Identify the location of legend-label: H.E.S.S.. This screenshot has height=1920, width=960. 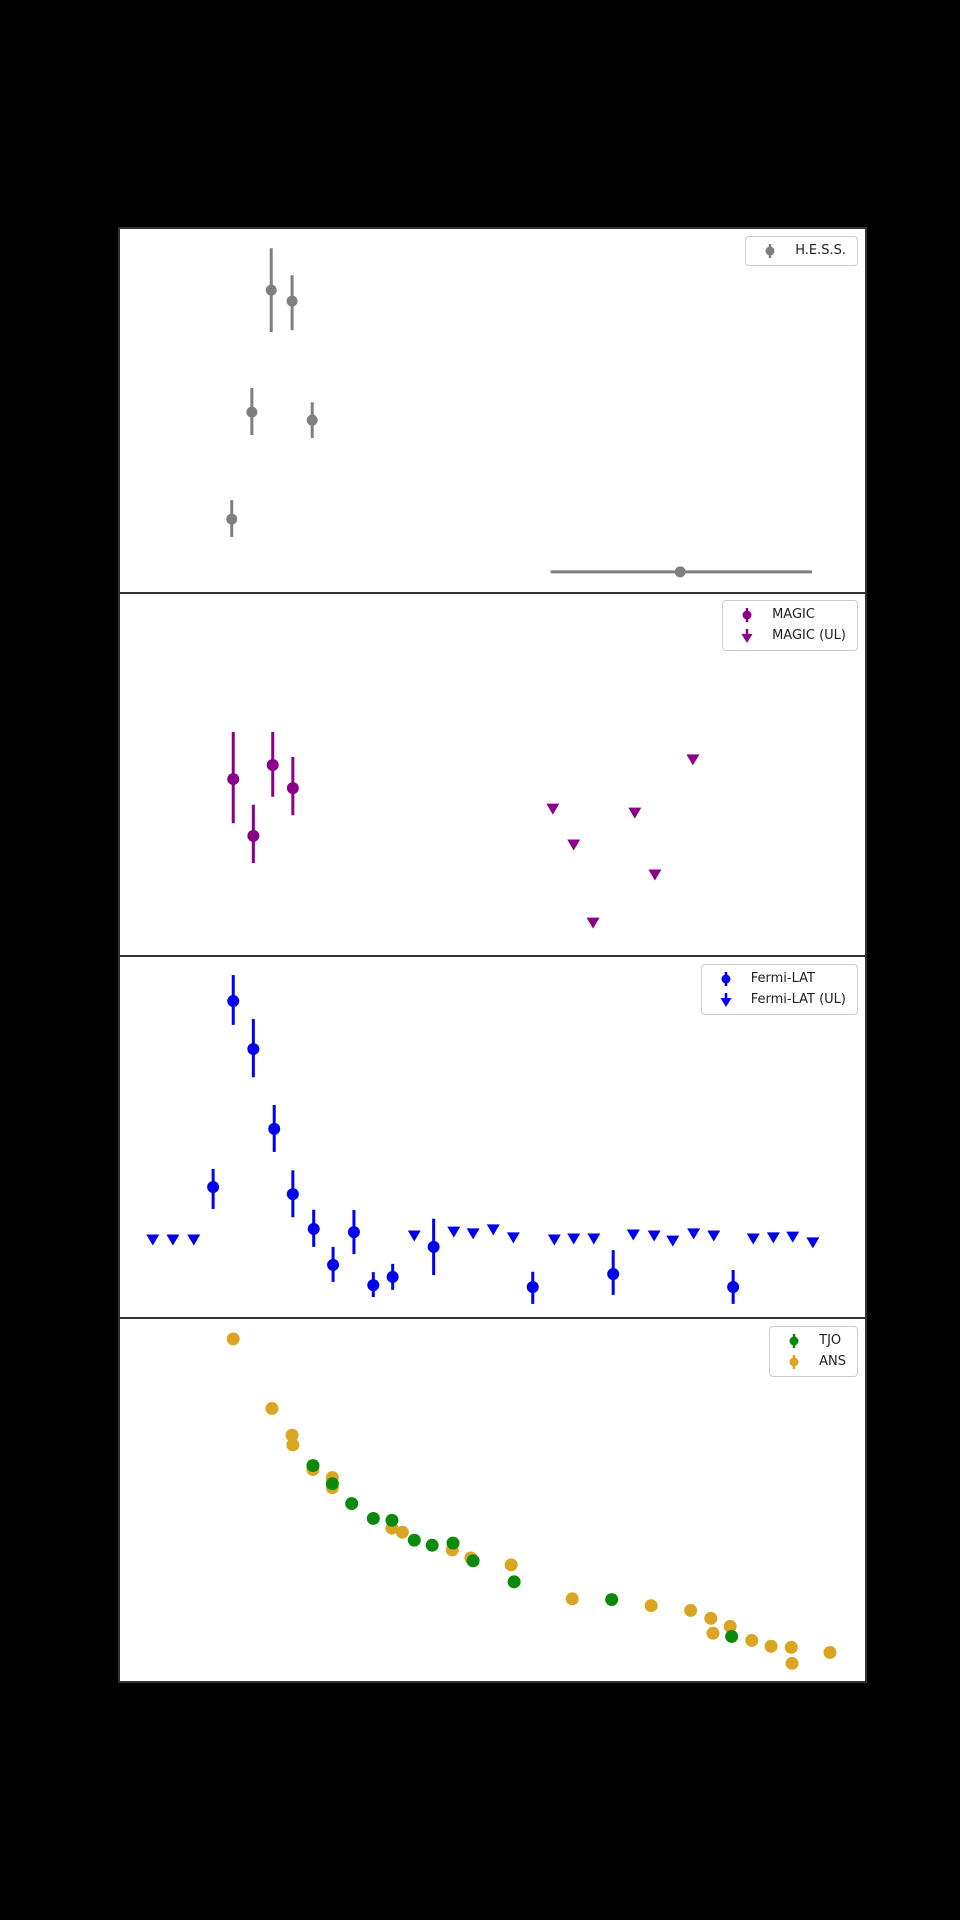
(820, 250).